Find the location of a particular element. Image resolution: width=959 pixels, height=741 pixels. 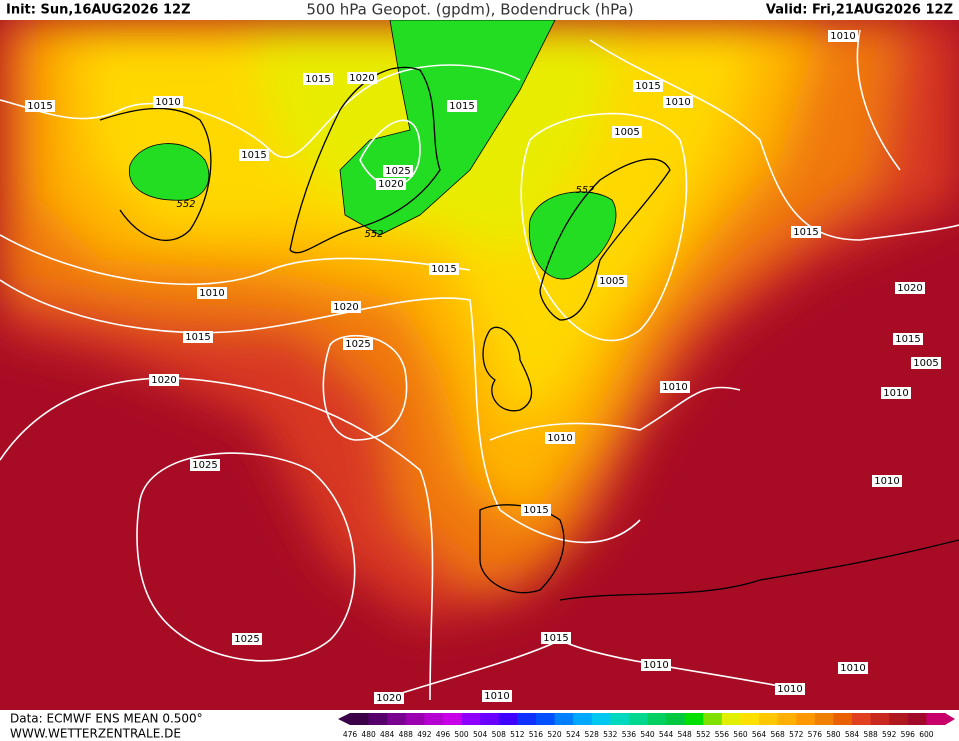

colorbar-label: 584 is located at coordinates (852, 734).